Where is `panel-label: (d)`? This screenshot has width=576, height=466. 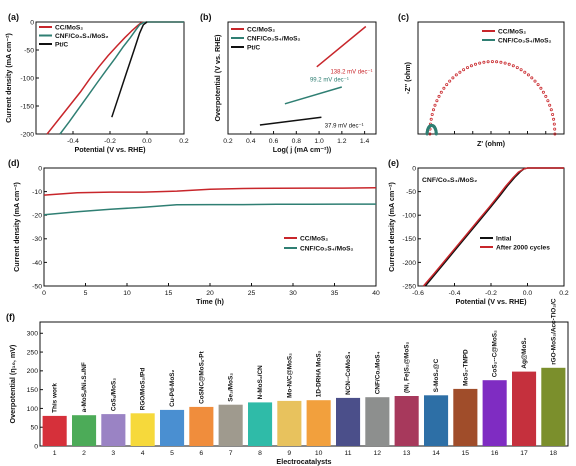
panel-label: (d) is located at coordinates (14, 163).